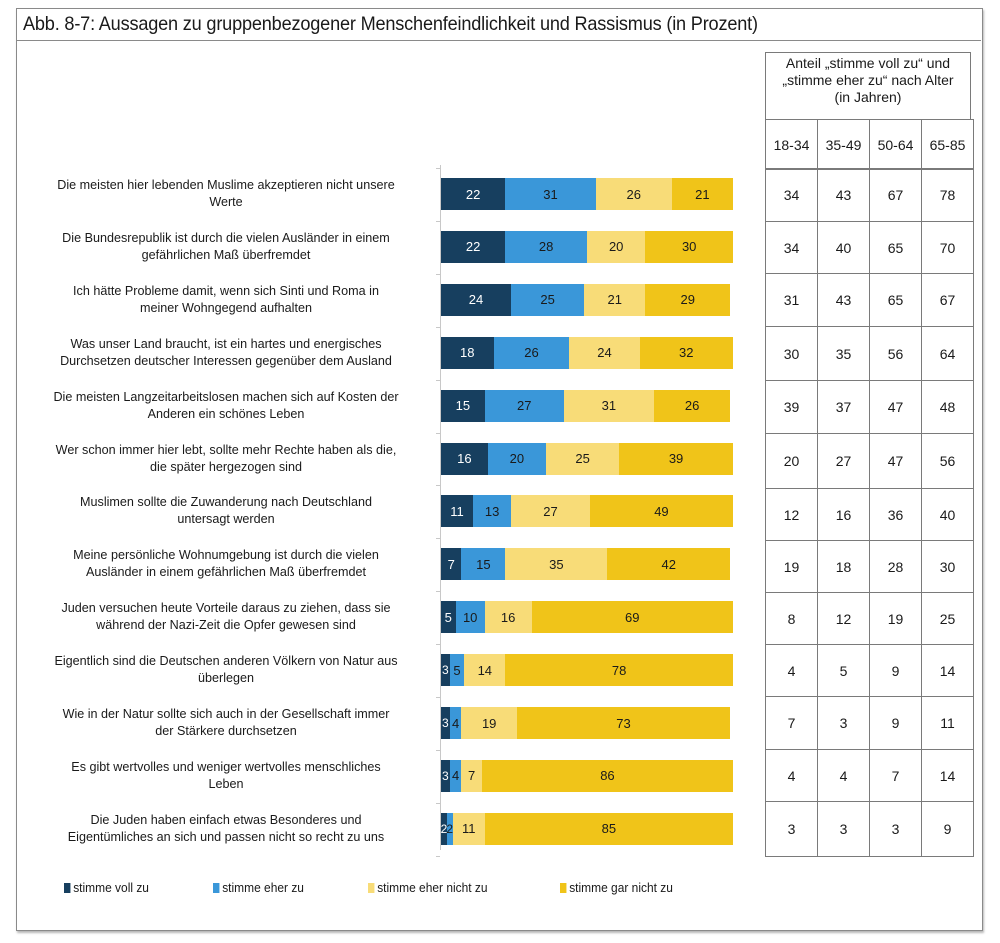 The image size is (1000, 943). I want to click on age-table-cell: 30, so click(791, 353).